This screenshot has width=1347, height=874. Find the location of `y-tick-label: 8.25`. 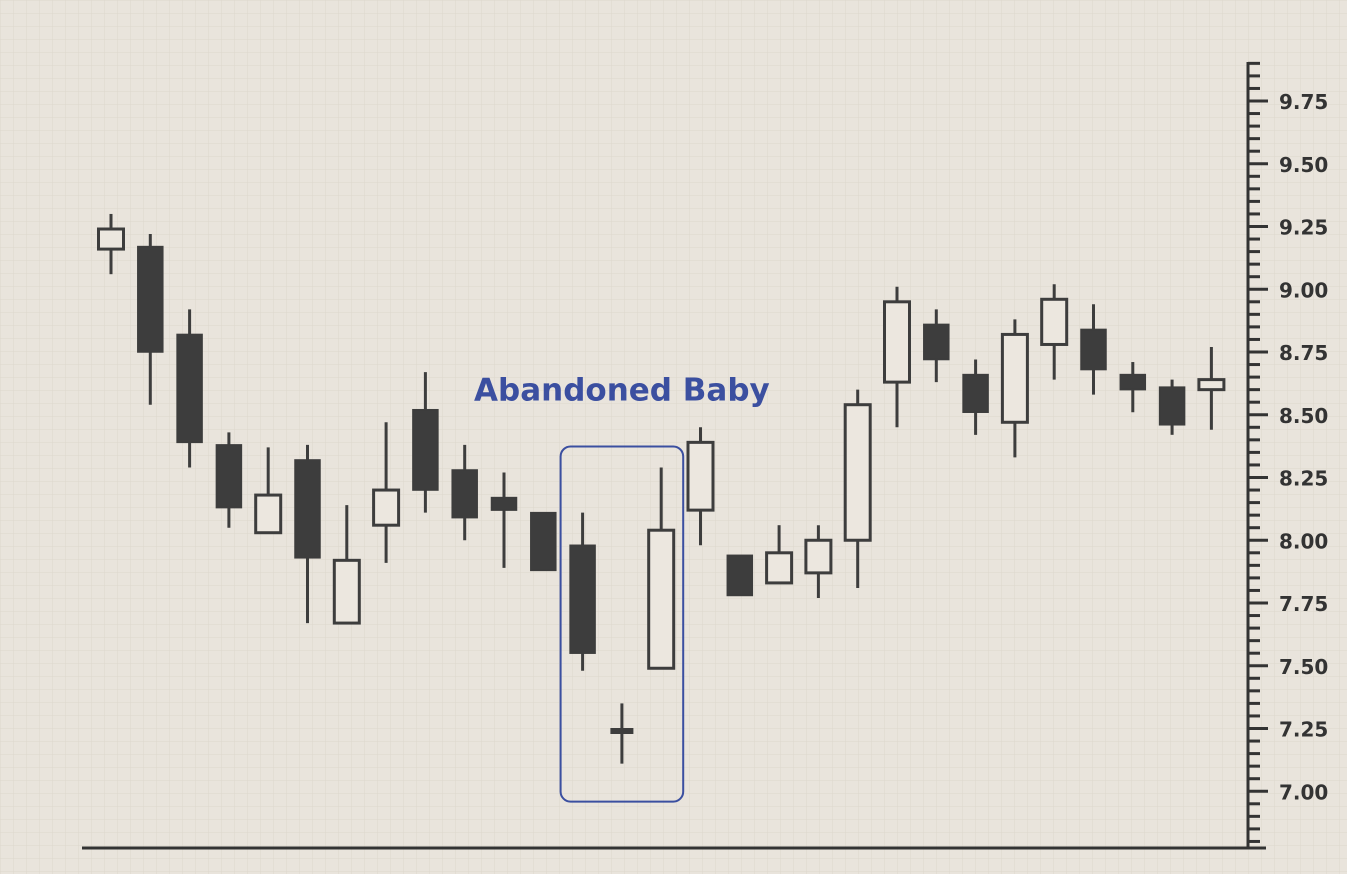

y-tick-label: 8.25 is located at coordinates (1303, 479).